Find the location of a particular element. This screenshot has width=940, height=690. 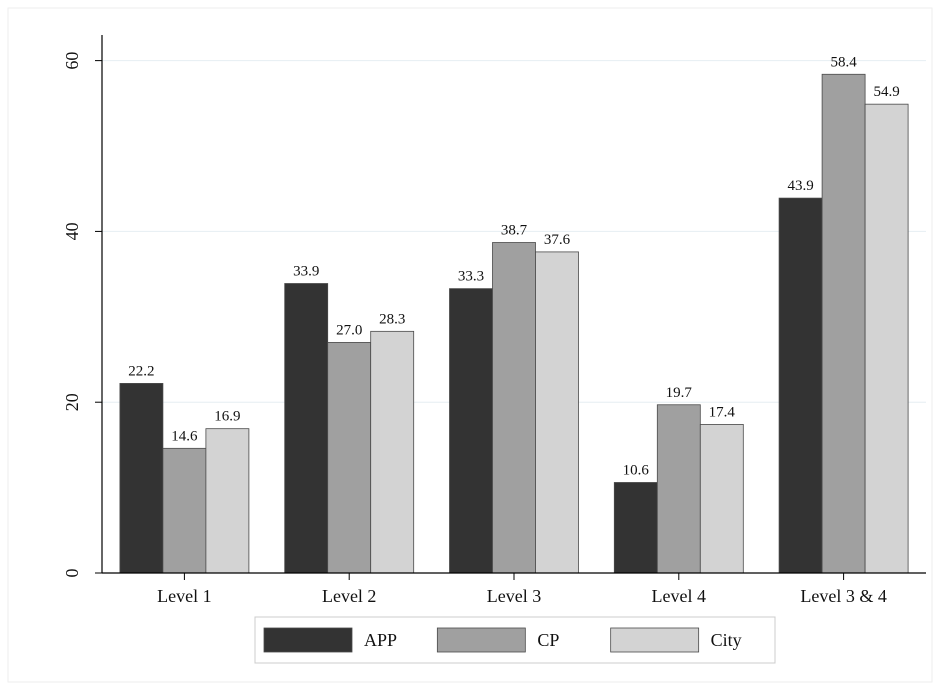

legend: APP CP City is located at coordinates (515, 640).